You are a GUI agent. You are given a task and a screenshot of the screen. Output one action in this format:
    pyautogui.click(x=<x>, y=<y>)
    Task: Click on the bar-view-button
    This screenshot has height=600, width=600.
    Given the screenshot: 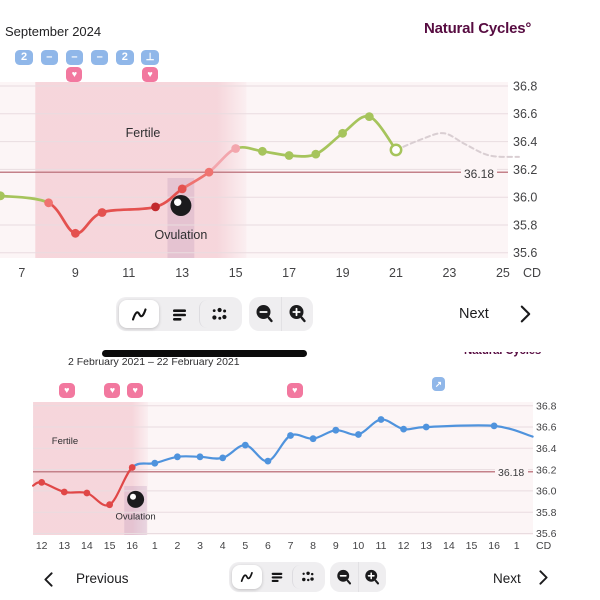 What is the action you would take?
    pyautogui.click(x=179, y=314)
    